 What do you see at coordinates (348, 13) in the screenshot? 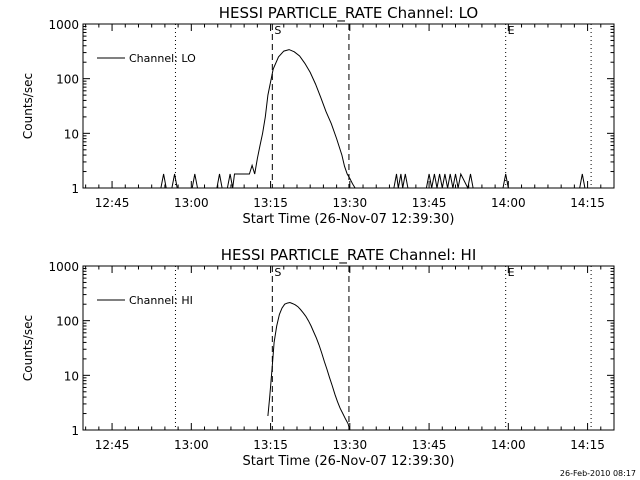
I see `chart-title: HESSI PARTICLE_RATE Channel: LO` at bounding box center [348, 13].